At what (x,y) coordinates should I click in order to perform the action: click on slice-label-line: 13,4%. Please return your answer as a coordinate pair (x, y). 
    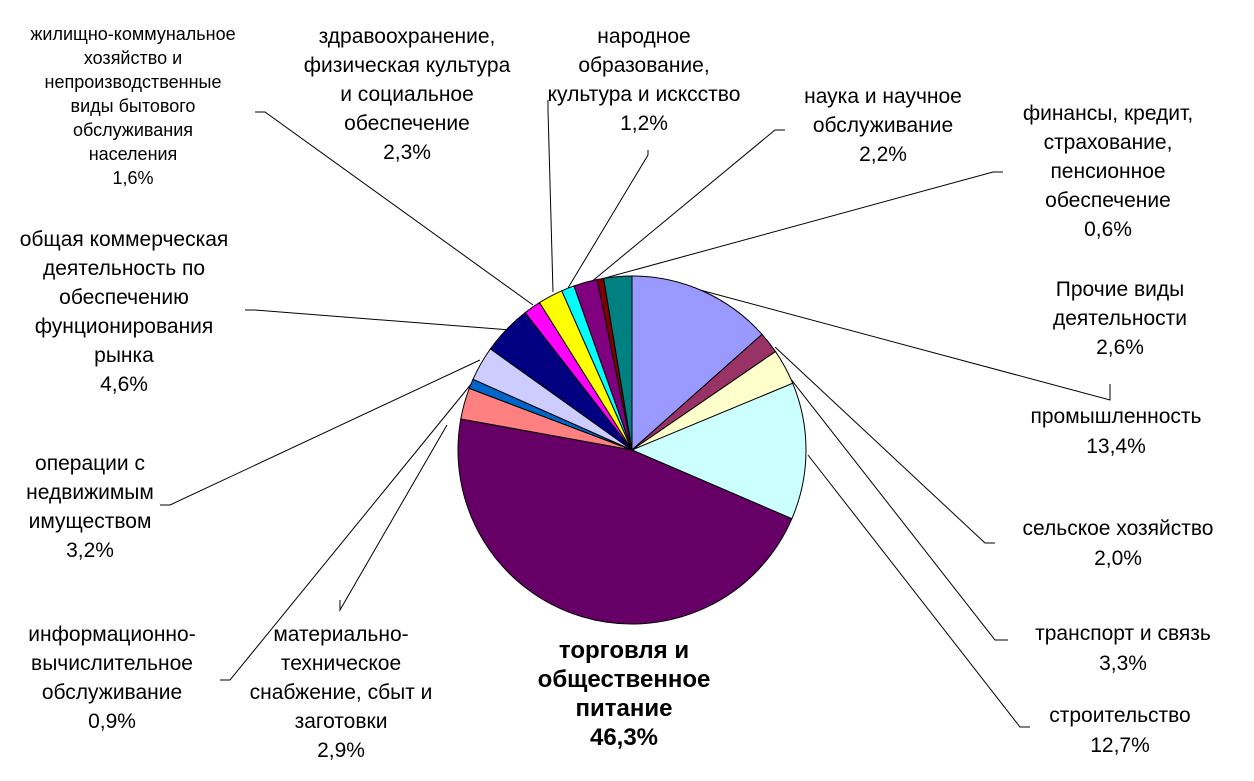
    Looking at the image, I should click on (1116, 446).